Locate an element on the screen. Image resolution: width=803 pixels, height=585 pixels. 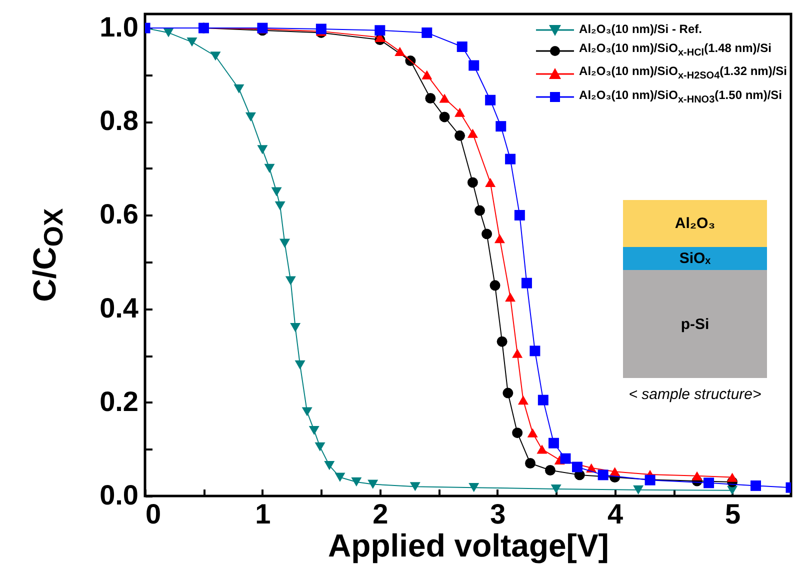
y-tick-label: 1.0 is located at coordinates (119, 27).